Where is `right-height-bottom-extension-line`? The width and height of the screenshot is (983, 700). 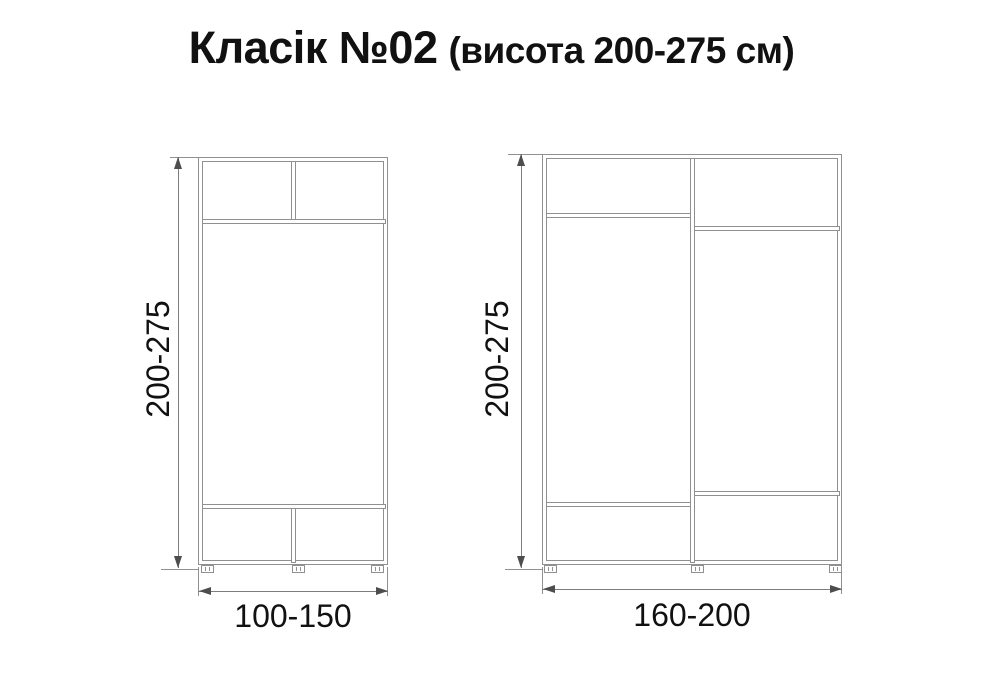 right-height-bottom-extension-line is located at coordinates (523, 569).